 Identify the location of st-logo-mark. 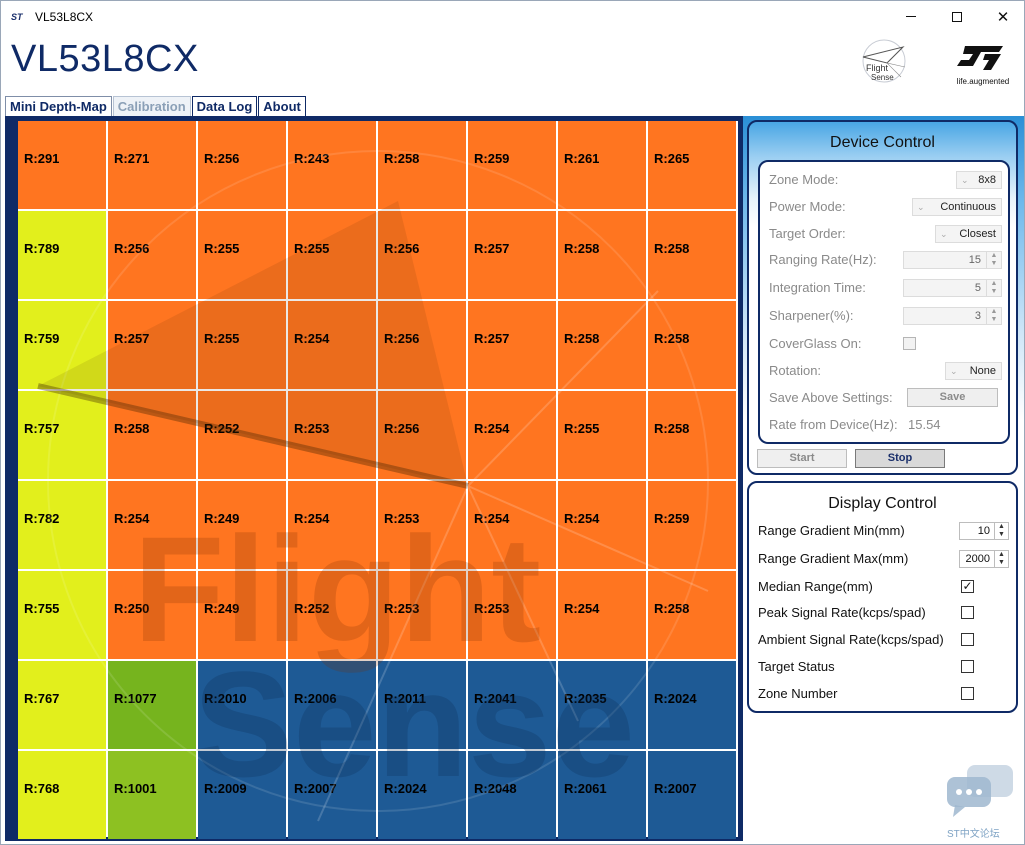
(980, 58).